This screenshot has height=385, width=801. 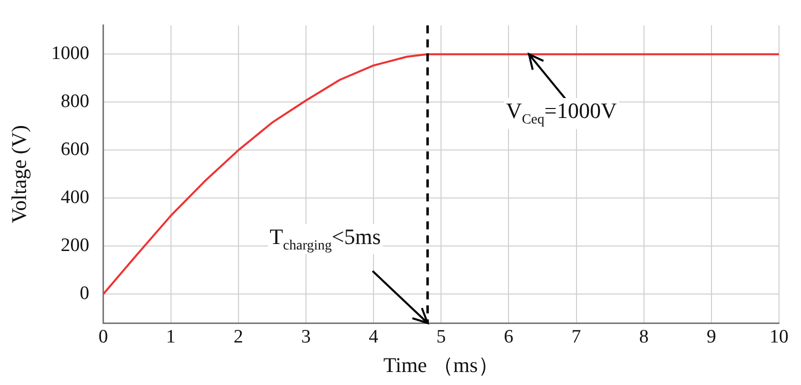 What do you see at coordinates (441, 337) in the screenshot?
I see `x-tick-label: 5` at bounding box center [441, 337].